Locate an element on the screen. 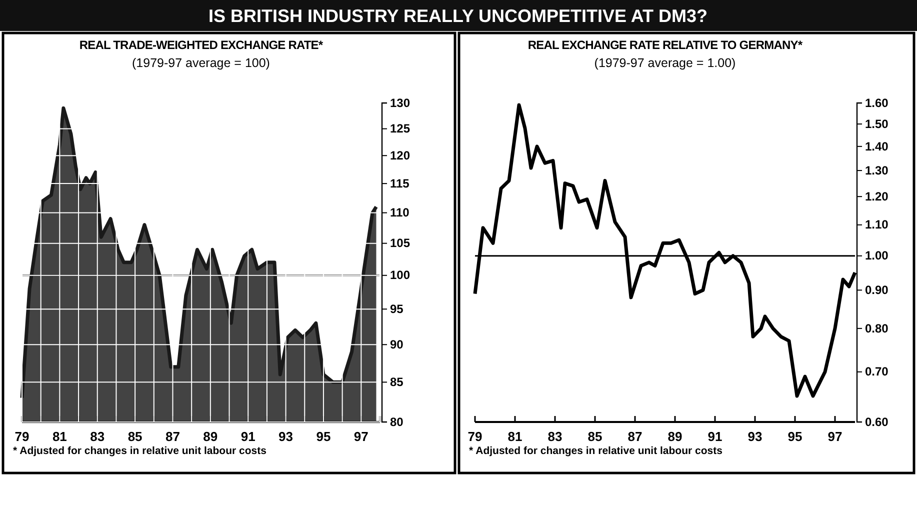 The width and height of the screenshot is (917, 514). y-tick-label: 105 is located at coordinates (400, 243).